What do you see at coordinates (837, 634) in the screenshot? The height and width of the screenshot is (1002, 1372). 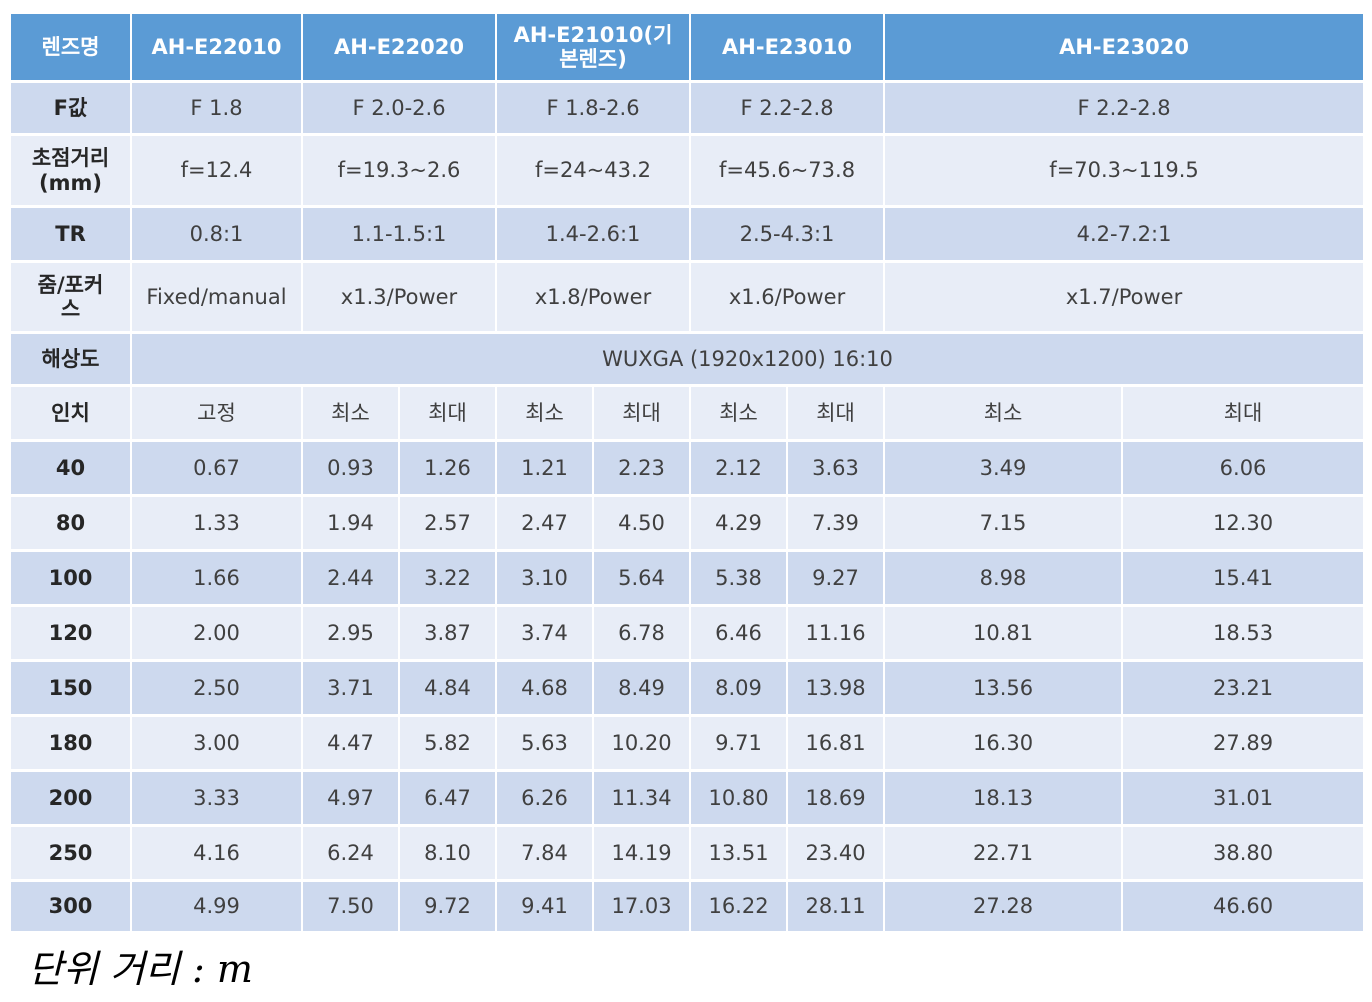 I see `distance-value-cell: 11.16` at bounding box center [837, 634].